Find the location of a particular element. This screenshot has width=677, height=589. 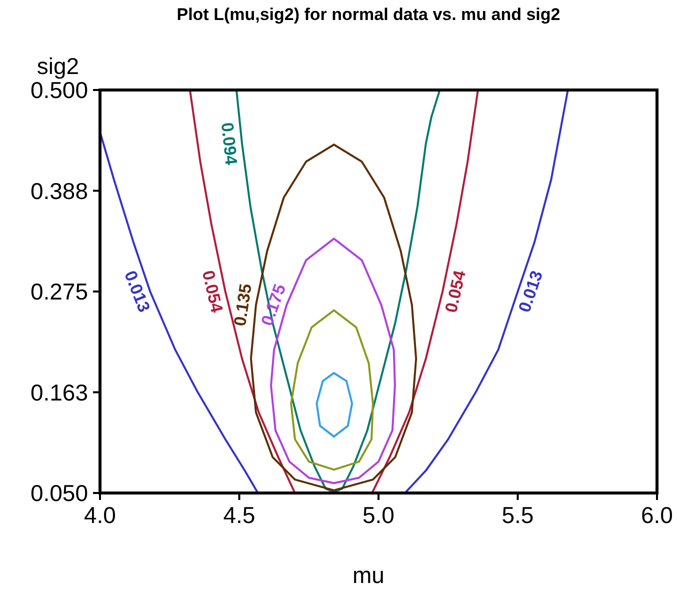

y-tick-label: 0.388 is located at coordinates (59, 191).